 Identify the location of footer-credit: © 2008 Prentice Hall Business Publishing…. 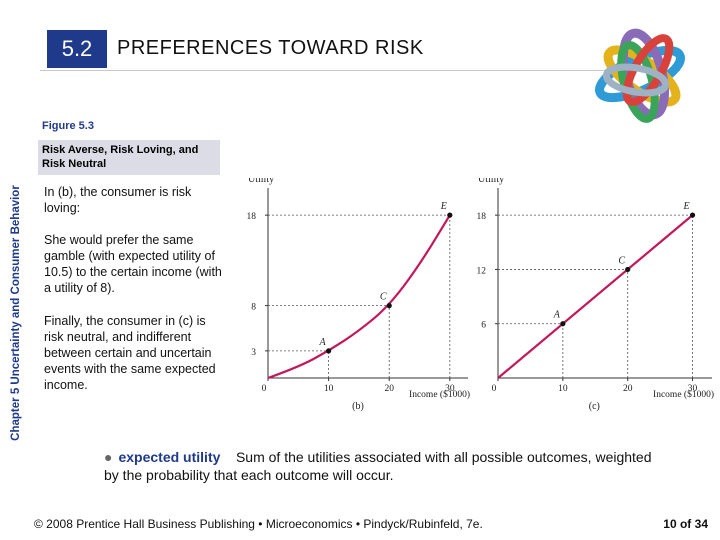
(258, 524).